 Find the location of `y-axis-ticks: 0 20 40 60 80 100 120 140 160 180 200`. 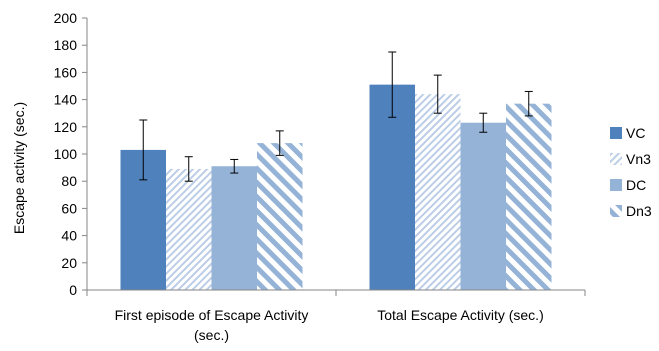

y-axis-ticks: 0 20 40 60 80 100 120 140 160 180 200 is located at coordinates (70, 154).